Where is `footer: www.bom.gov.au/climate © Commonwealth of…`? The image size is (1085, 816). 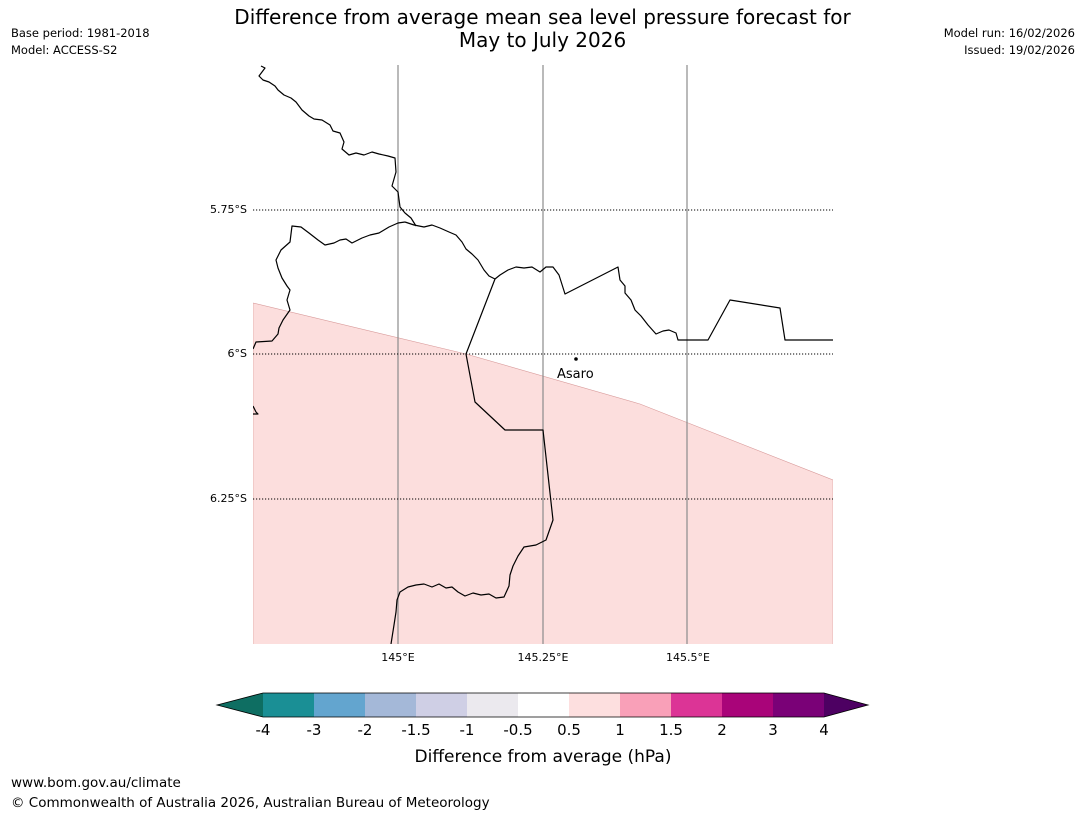
footer: www.bom.gov.au/climate © Commonwealth of… is located at coordinates (250, 793).